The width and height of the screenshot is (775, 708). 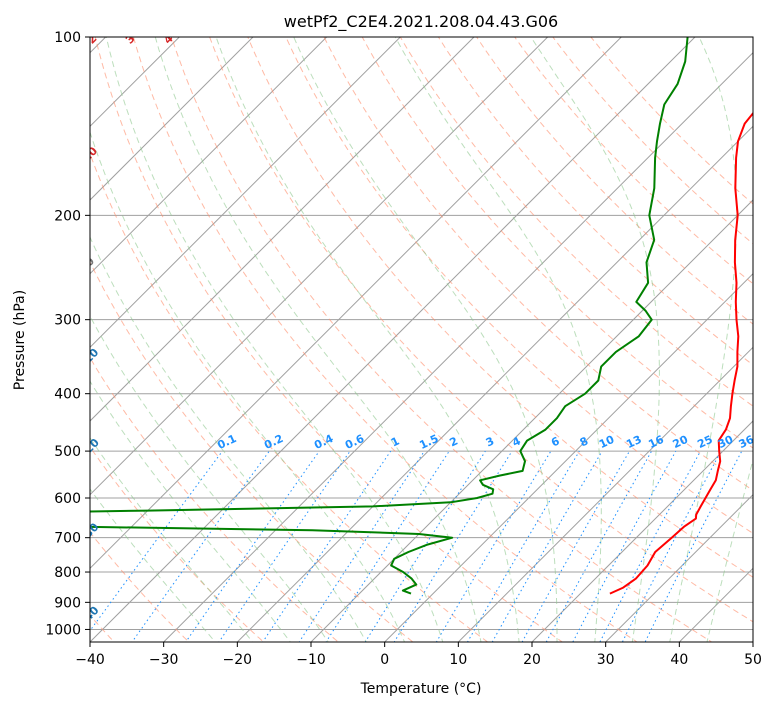 I want to click on x-tick-label: −10, so click(x=311, y=660).